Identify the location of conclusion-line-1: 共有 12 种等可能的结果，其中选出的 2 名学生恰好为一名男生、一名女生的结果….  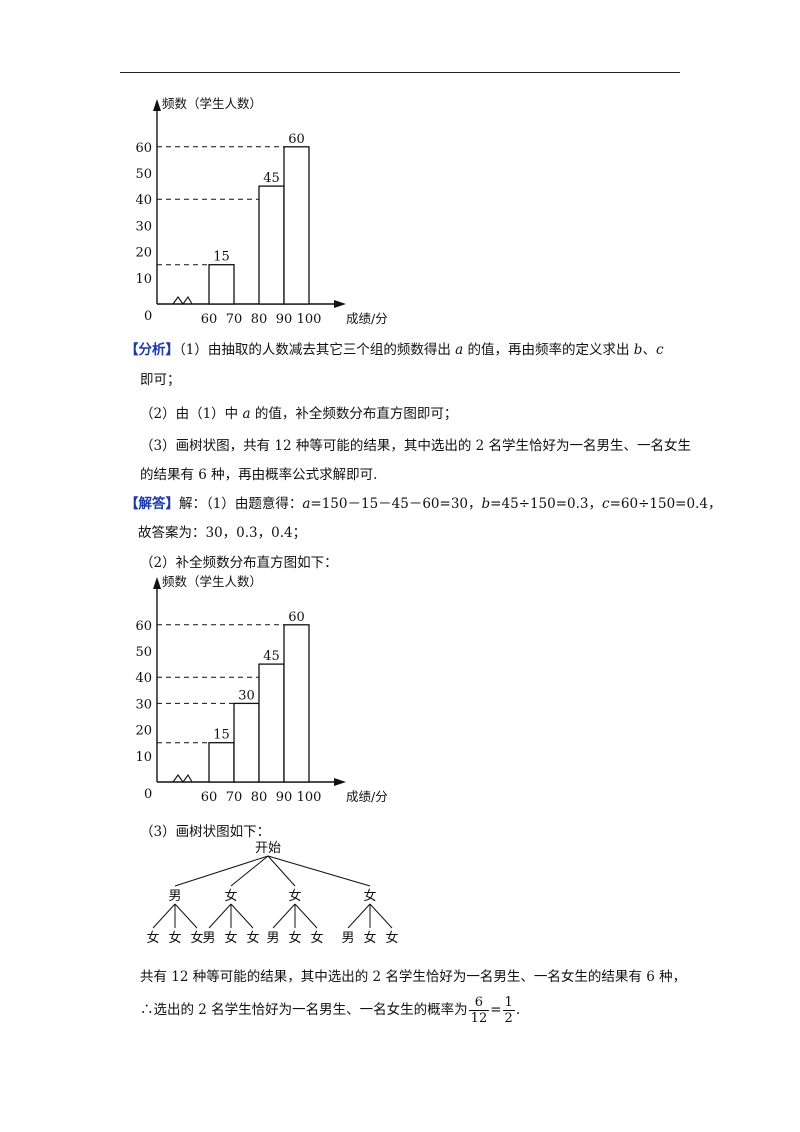
(413, 977).